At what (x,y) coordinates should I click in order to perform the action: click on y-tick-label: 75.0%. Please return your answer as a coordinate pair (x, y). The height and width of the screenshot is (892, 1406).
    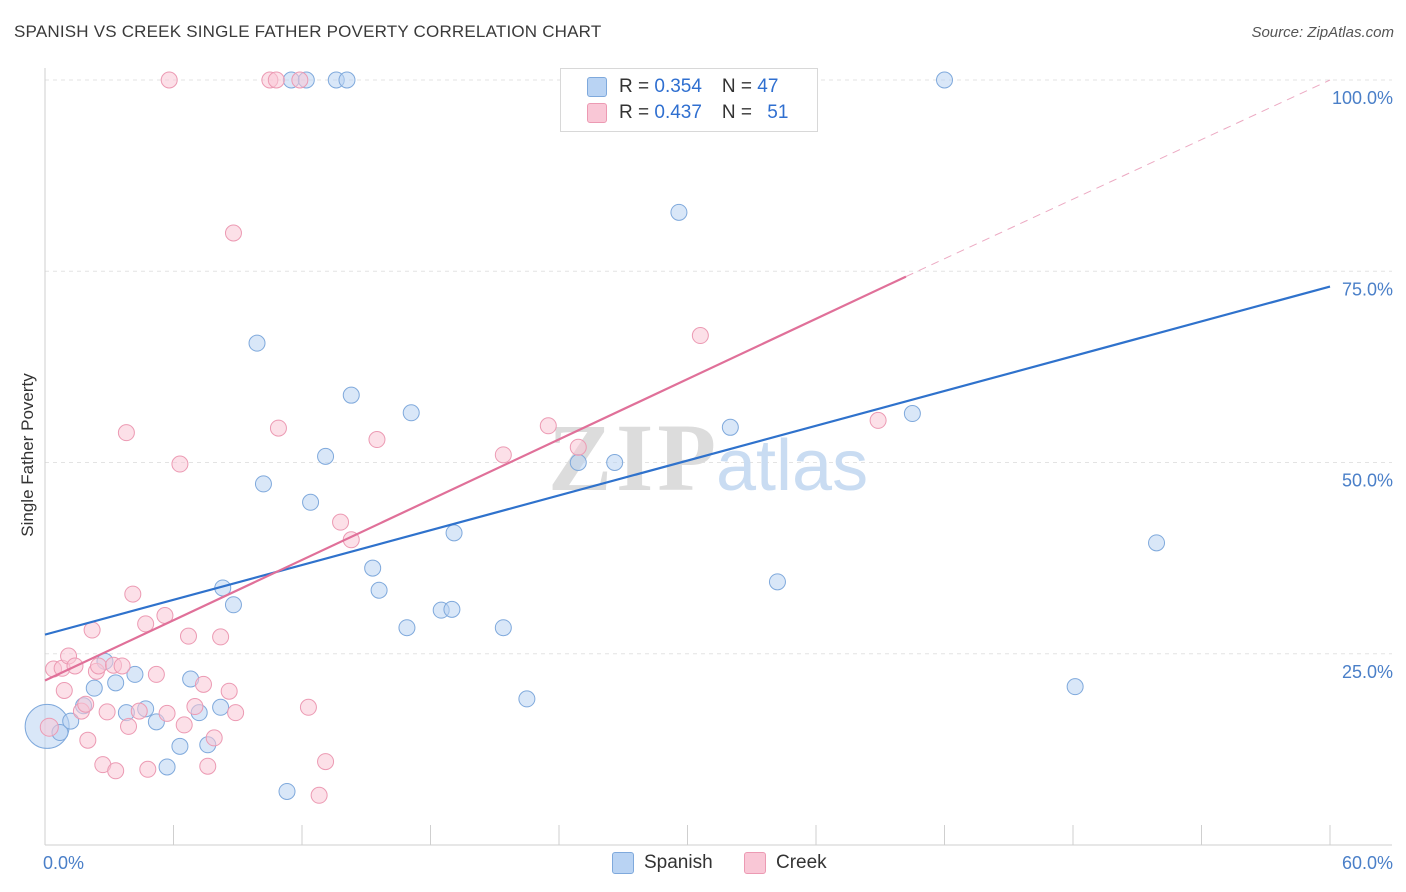
    Looking at the image, I should click on (1367, 289).